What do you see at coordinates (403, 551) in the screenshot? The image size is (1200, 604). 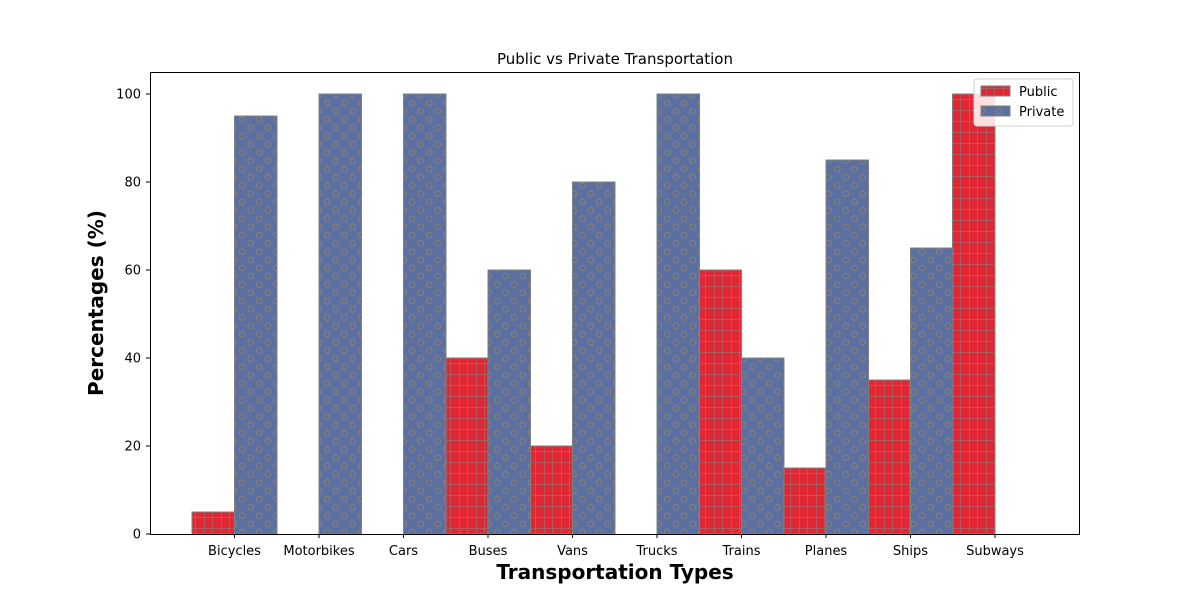 I see `x-tick-label: Cars` at bounding box center [403, 551].